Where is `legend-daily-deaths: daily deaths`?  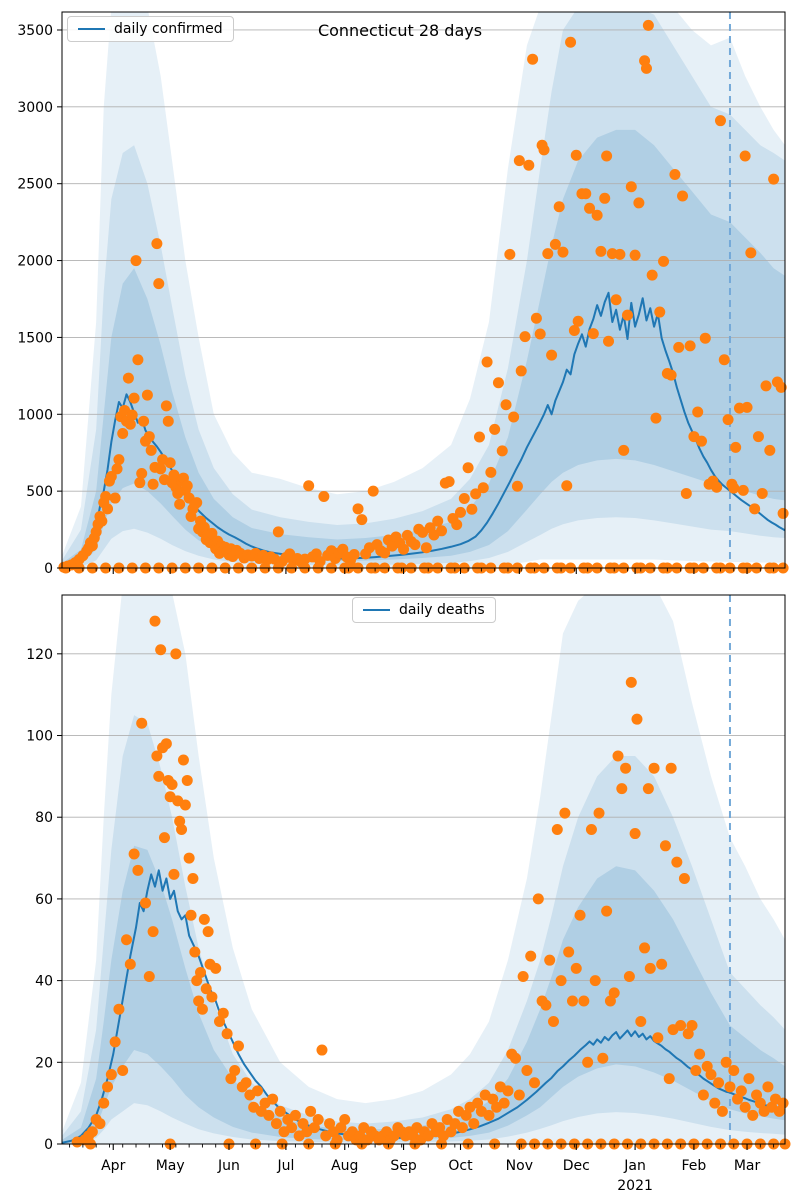 legend-daily-deaths: daily deaths is located at coordinates (424, 610).